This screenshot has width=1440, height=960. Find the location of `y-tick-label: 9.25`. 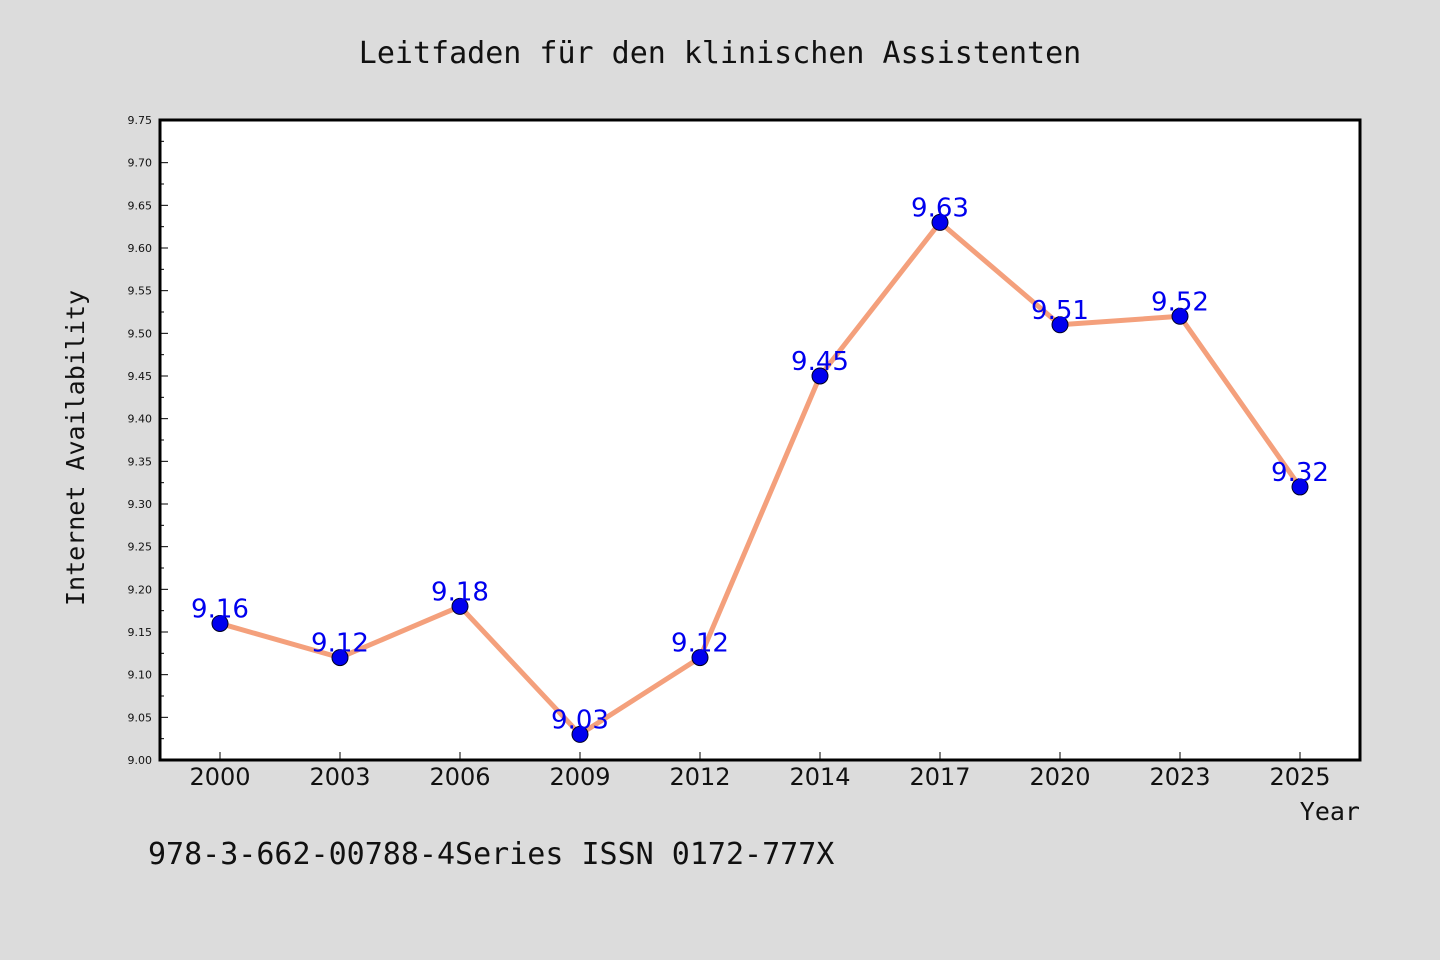

y-tick-label: 9.25 is located at coordinates (140, 547).